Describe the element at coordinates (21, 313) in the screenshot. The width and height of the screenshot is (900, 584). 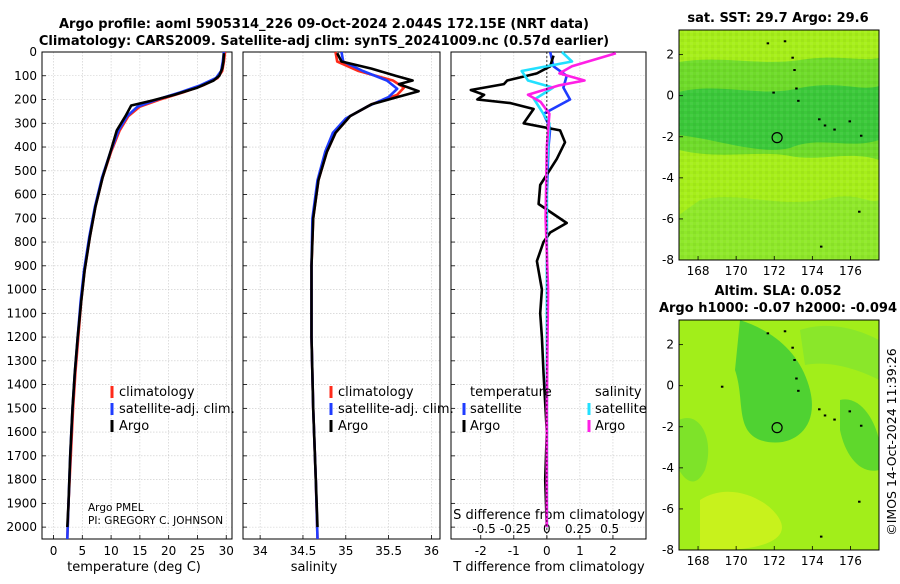
I see `depth-tick-label: 1100` at that location.